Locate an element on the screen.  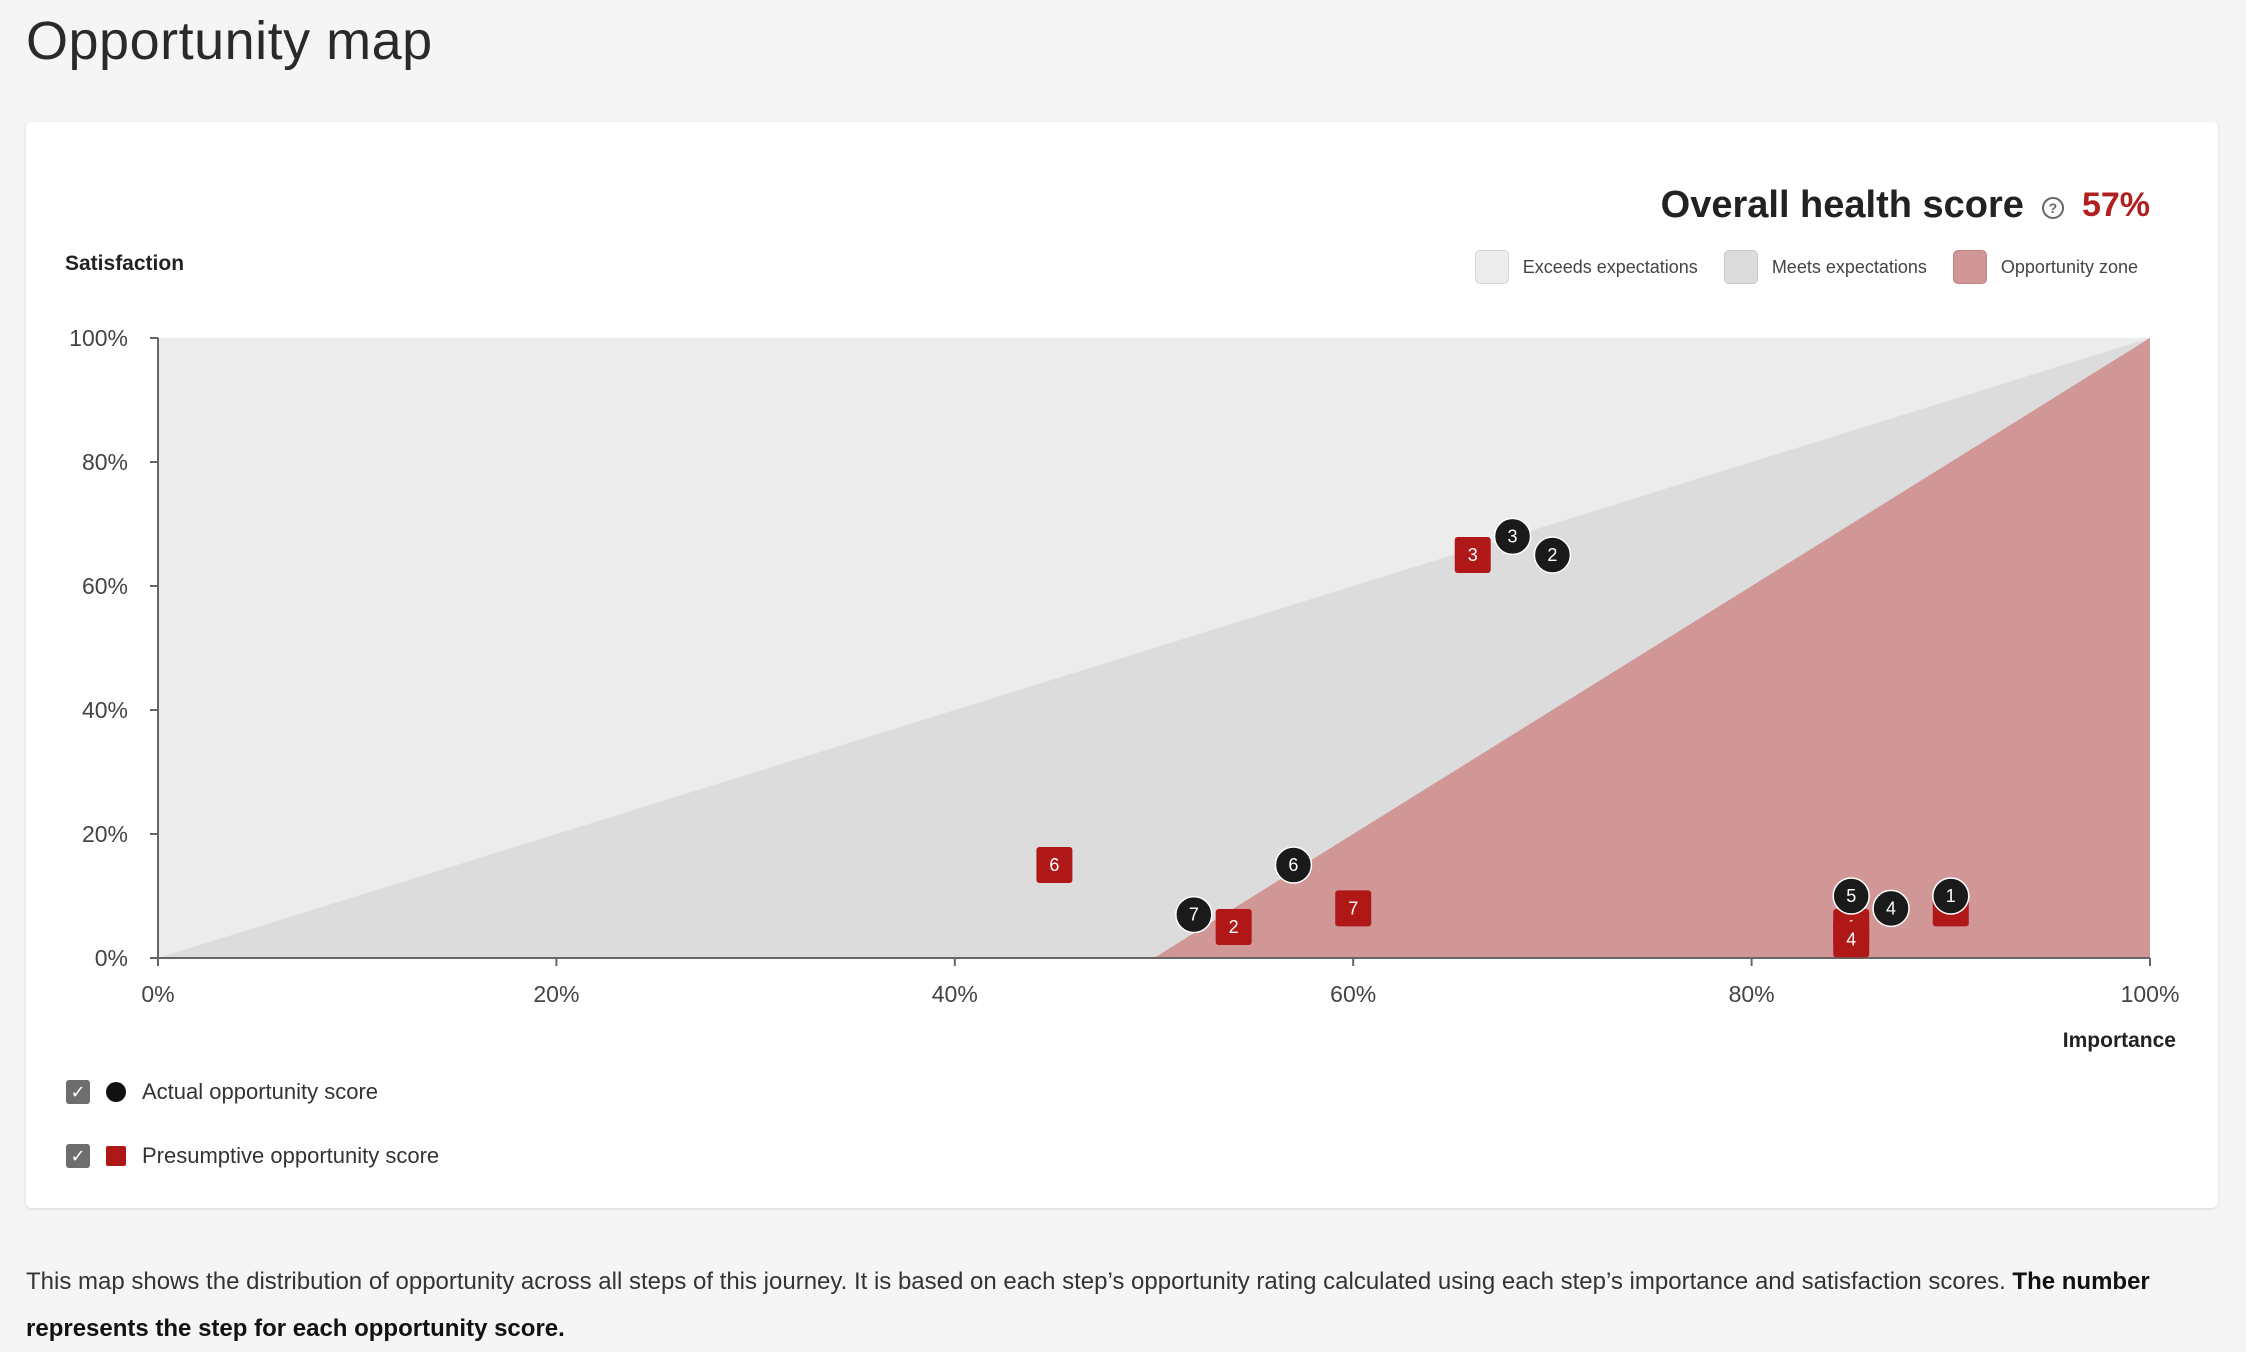
y-tick-label: 60% is located at coordinates (105, 586).